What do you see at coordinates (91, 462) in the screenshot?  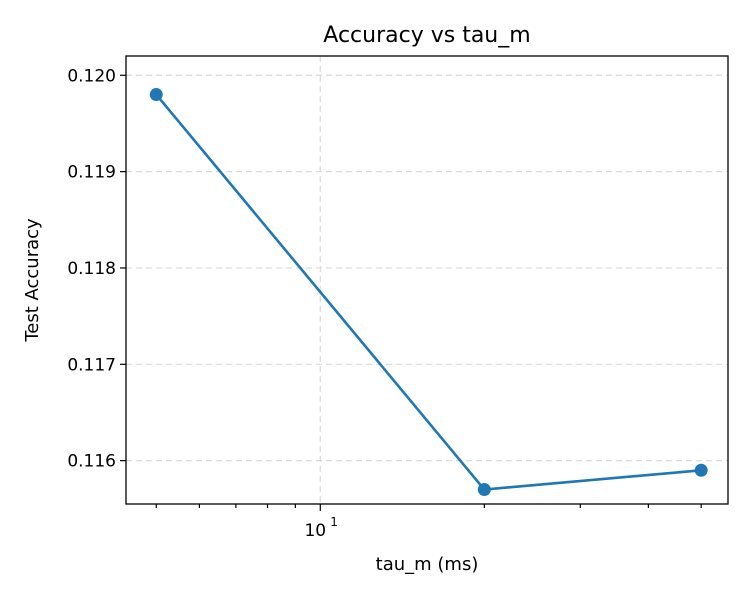 I see `y-tick-label: 0.116` at bounding box center [91, 462].